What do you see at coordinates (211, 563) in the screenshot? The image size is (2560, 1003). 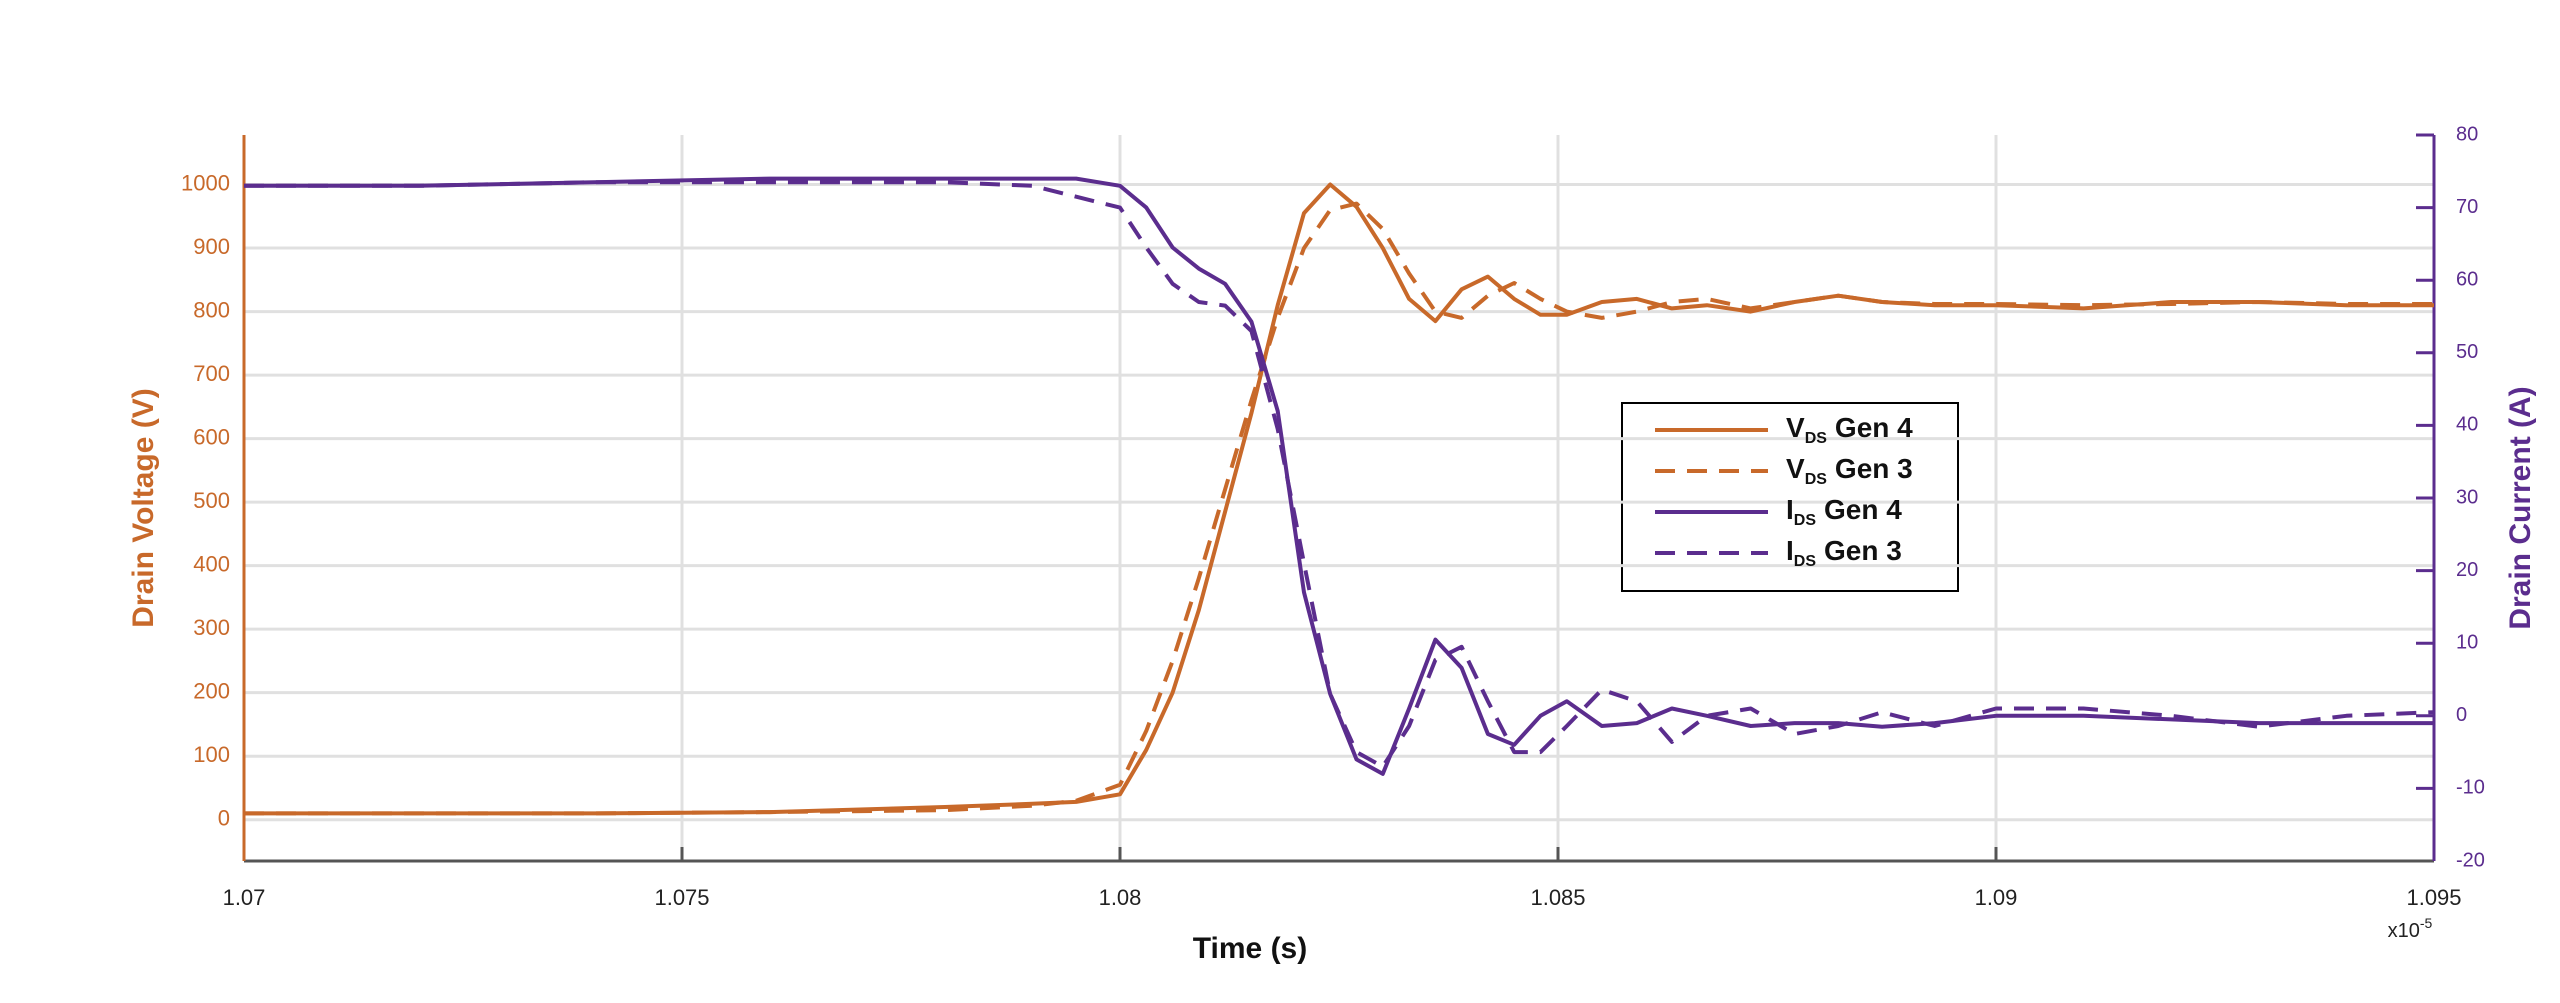 I see `y-tick-label: 400` at bounding box center [211, 563].